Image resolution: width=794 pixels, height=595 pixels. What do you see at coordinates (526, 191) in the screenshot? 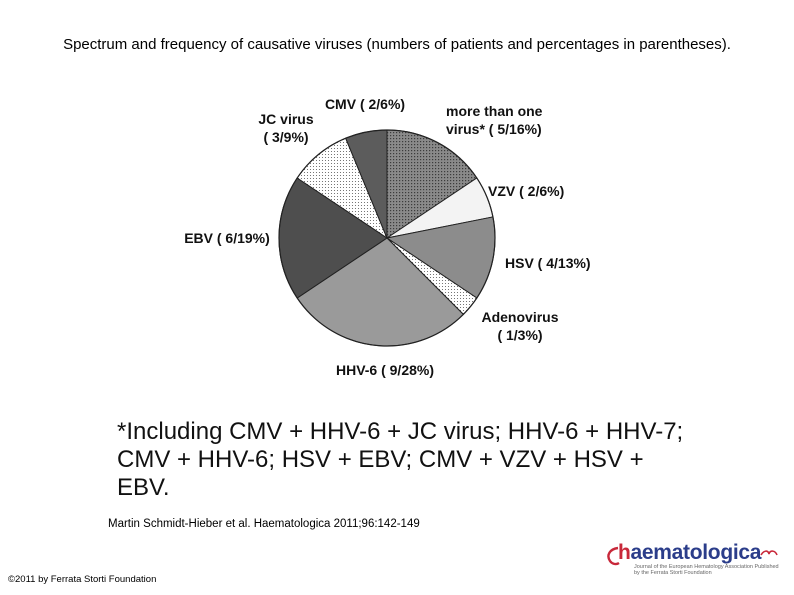
I see `slice-label: VZV ( 2/6%)` at bounding box center [526, 191].